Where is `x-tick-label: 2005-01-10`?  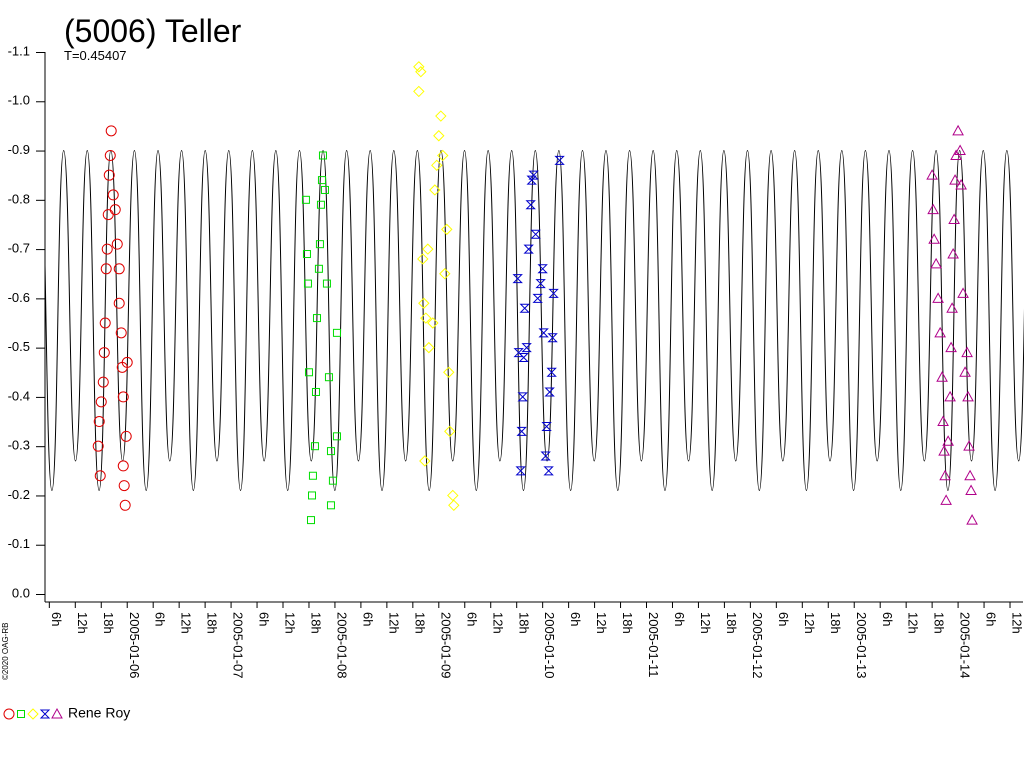 x-tick-label: 2005-01-10 is located at coordinates (549, 645).